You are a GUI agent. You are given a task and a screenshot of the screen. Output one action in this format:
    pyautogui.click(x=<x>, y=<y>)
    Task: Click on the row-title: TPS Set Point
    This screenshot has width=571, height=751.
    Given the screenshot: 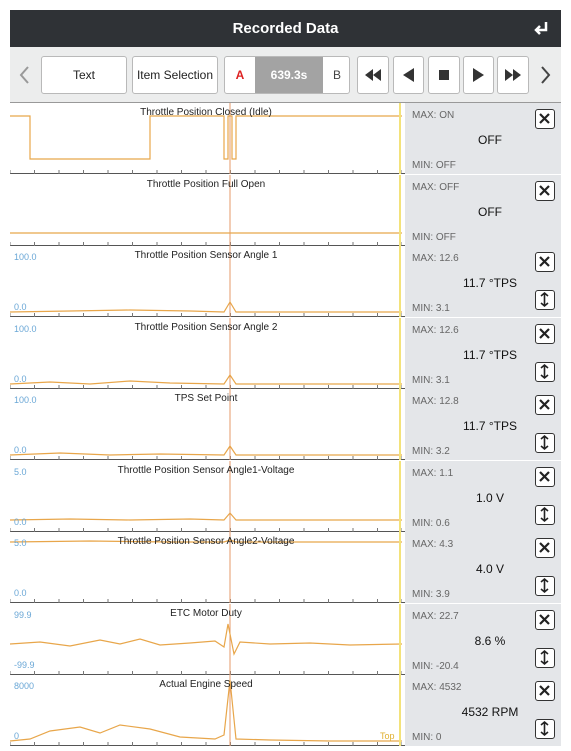 What is the action you would take?
    pyautogui.click(x=206, y=398)
    